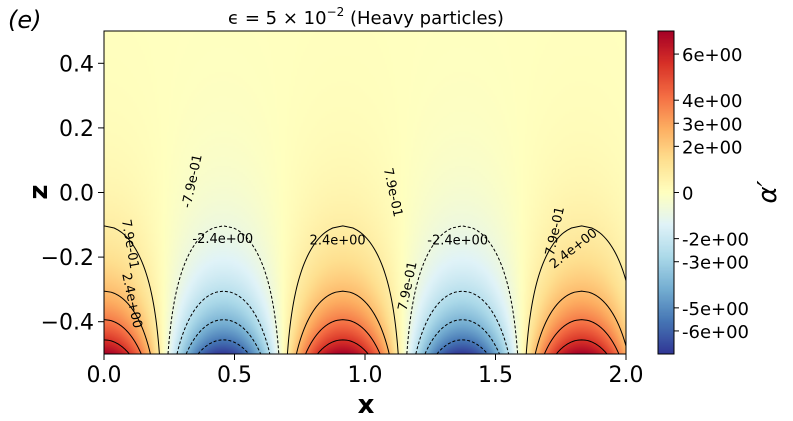  What do you see at coordinates (76, 194) in the screenshot?
I see `y-tick-label-2: 0.0` at bounding box center [76, 194].